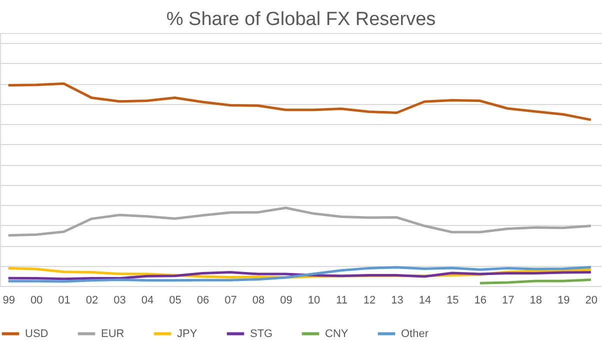  What do you see at coordinates (314, 300) in the screenshot?
I see `x-tick-label: 10` at bounding box center [314, 300].